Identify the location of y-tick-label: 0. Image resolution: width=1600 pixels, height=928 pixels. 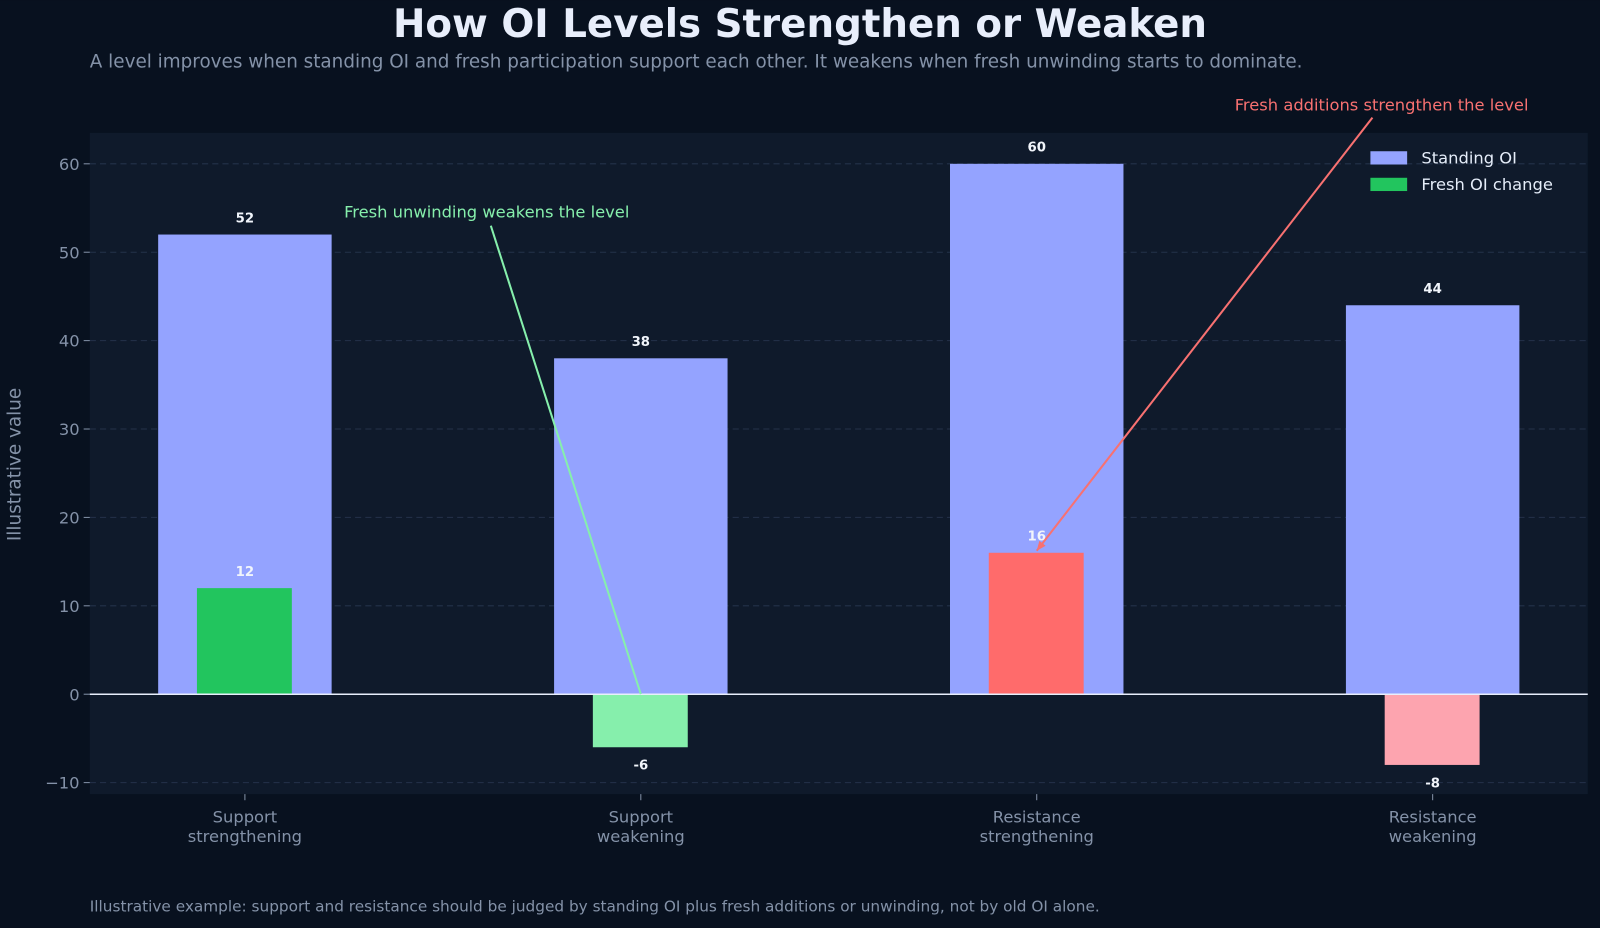
(74, 694).